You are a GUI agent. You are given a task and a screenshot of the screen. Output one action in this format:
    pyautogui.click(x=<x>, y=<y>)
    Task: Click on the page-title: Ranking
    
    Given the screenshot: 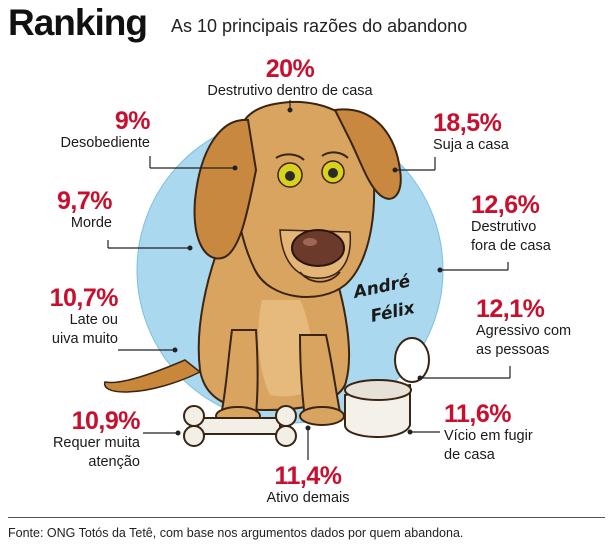 What is the action you would take?
    pyautogui.click(x=78, y=22)
    